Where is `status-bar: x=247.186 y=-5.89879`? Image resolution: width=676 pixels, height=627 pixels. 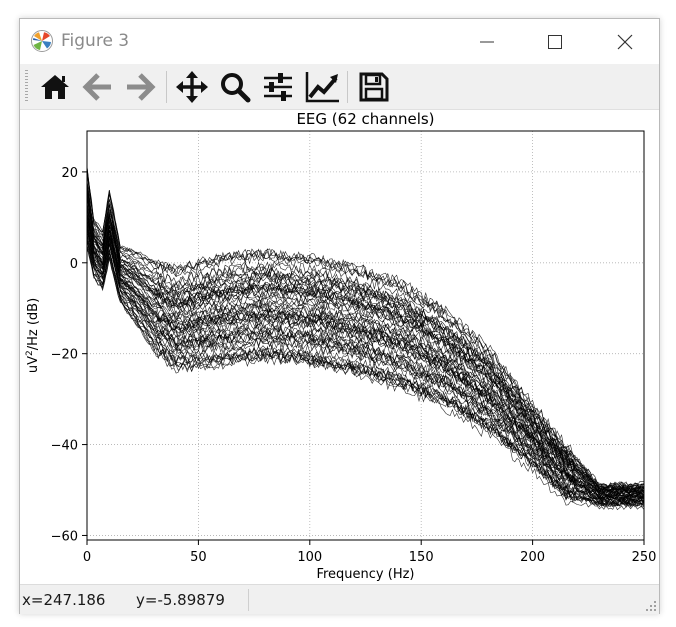
status-bar: x=247.186 y=-5.89879 is located at coordinates (339, 599).